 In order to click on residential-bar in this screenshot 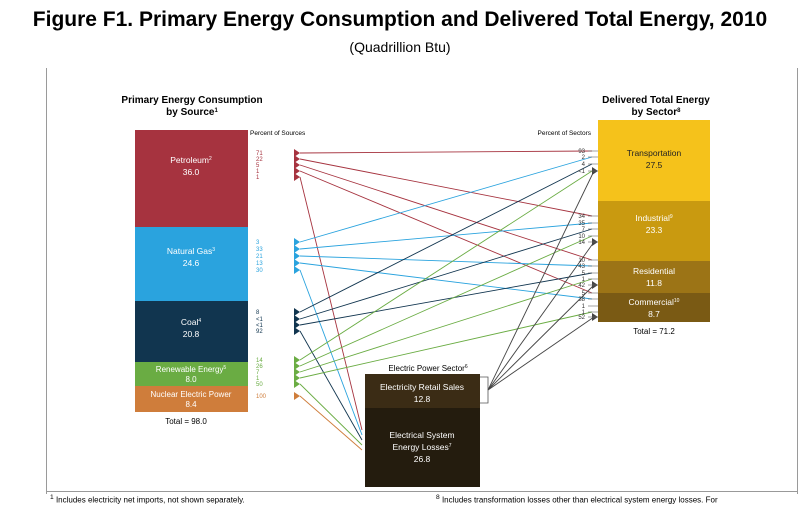, I will do `click(654, 277)`.